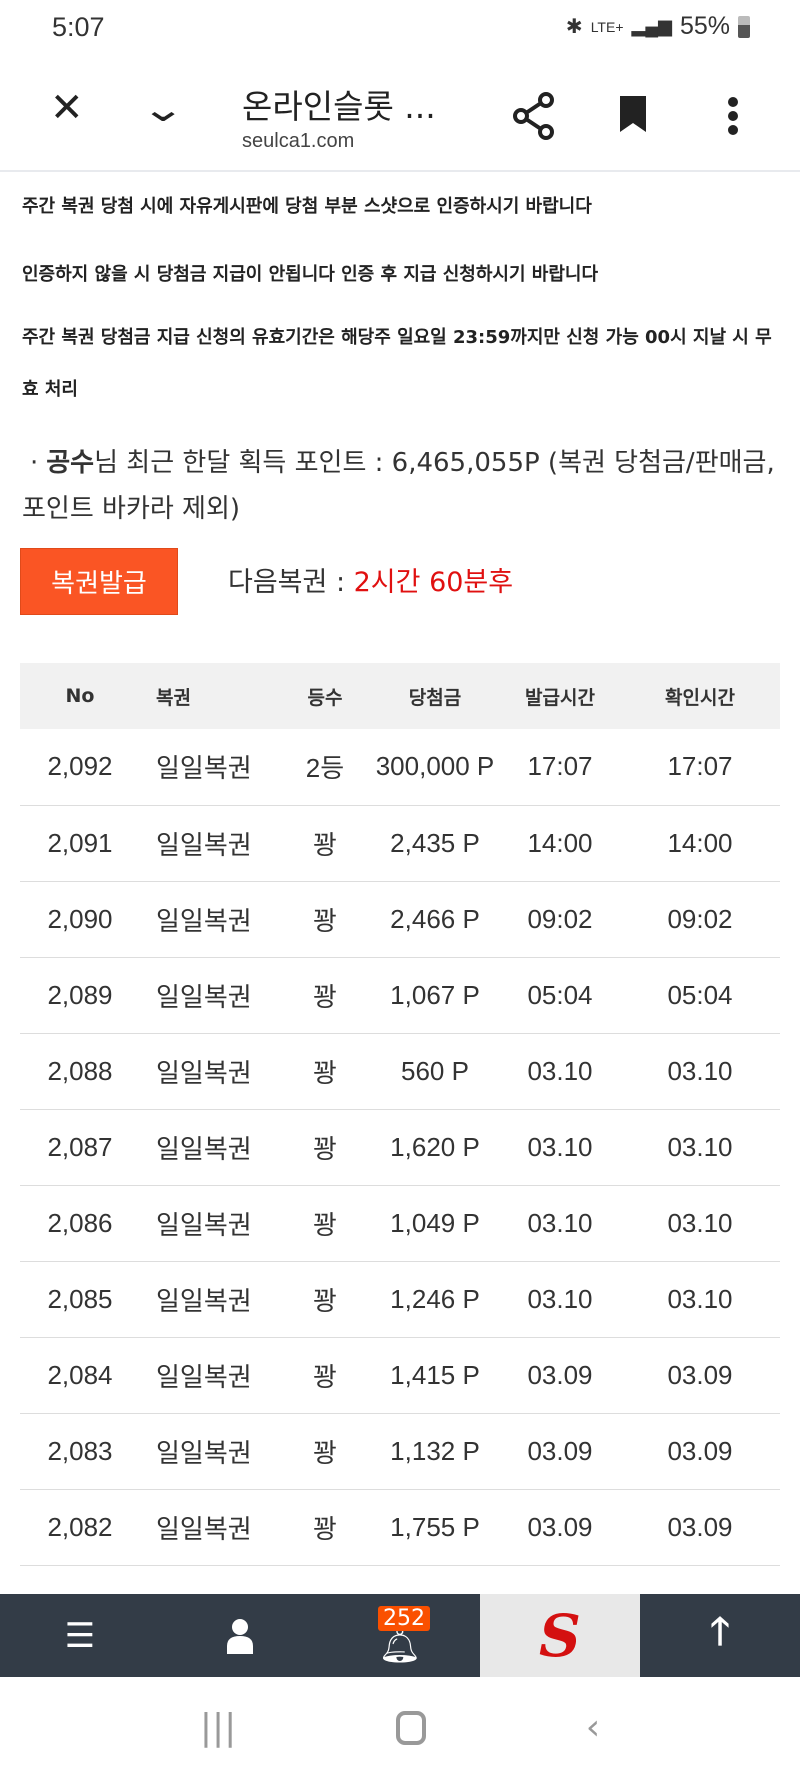 The image size is (800, 1778). I want to click on table-row: 2,085 일일복권 꽝 1,246 P 03.10 03.10, so click(400, 1299).